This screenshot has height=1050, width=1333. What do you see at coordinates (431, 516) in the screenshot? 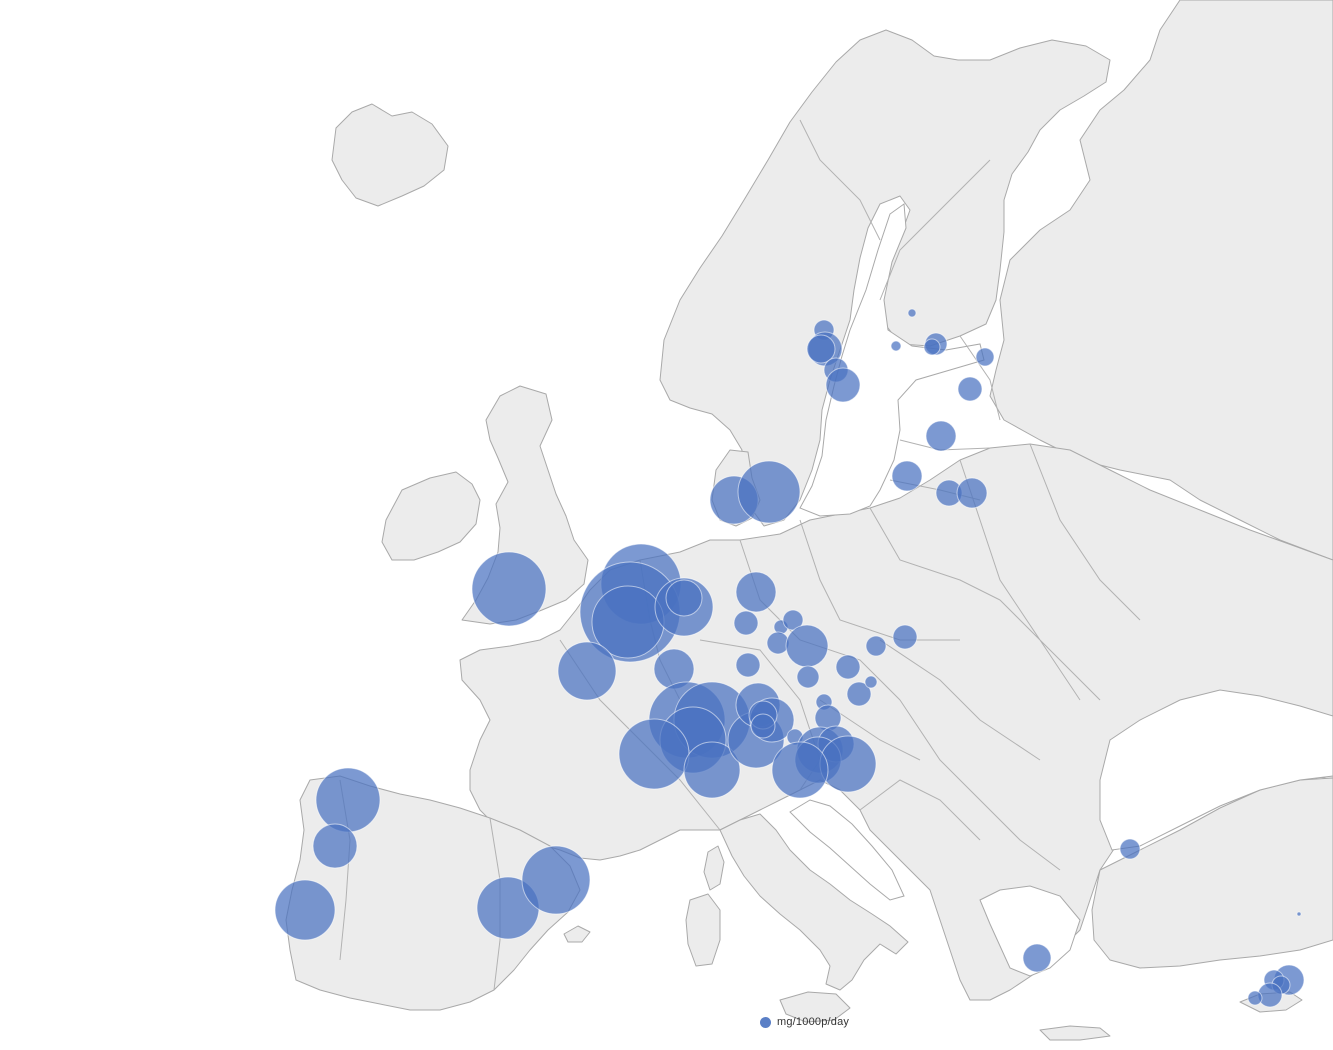
I see `land-ireland` at bounding box center [431, 516].